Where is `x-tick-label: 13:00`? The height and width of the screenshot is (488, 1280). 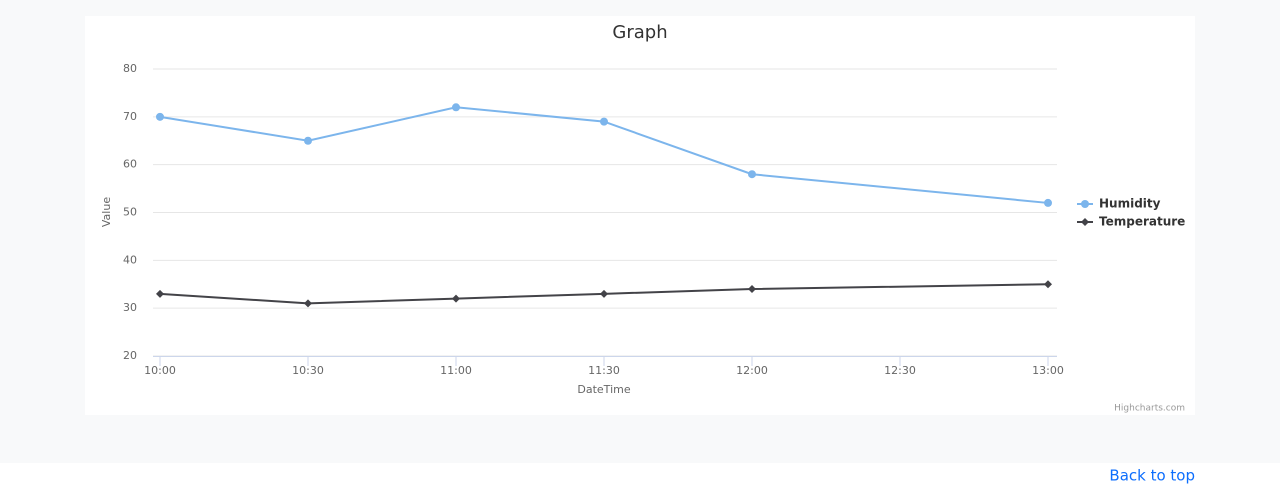 x-tick-label: 13:00 is located at coordinates (1048, 370).